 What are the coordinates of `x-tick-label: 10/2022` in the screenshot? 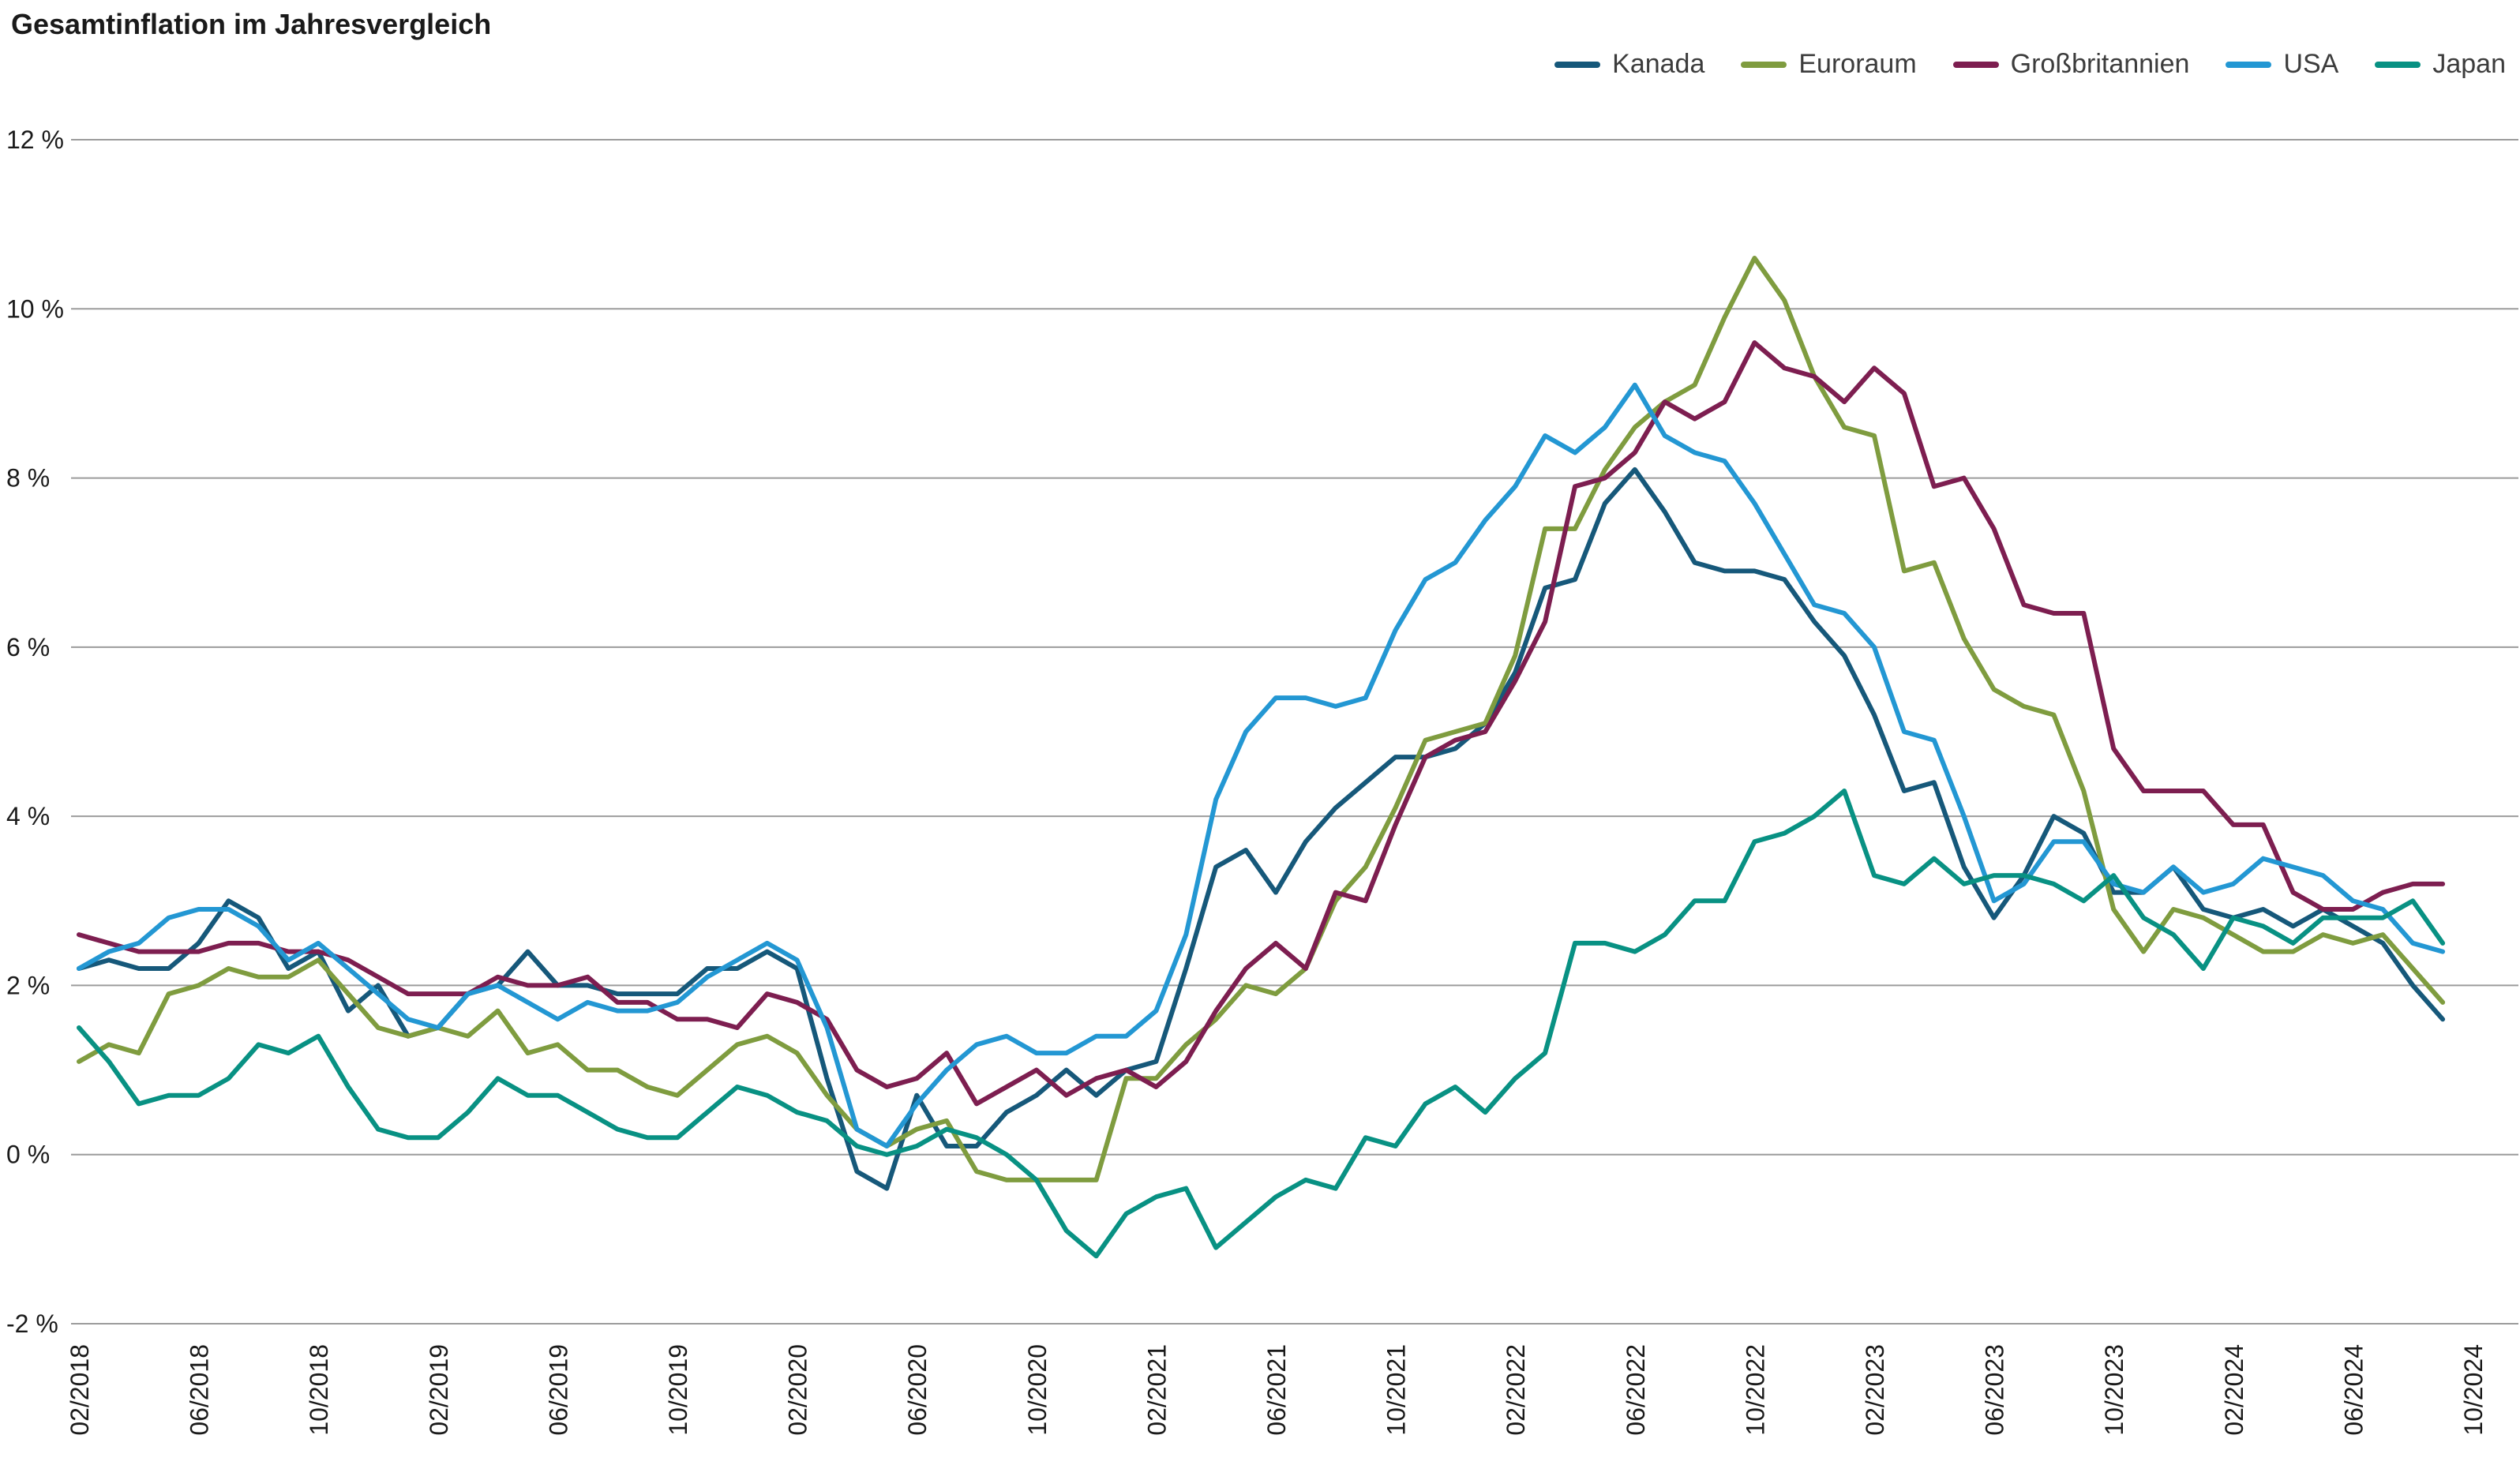 It's located at (1755, 1390).